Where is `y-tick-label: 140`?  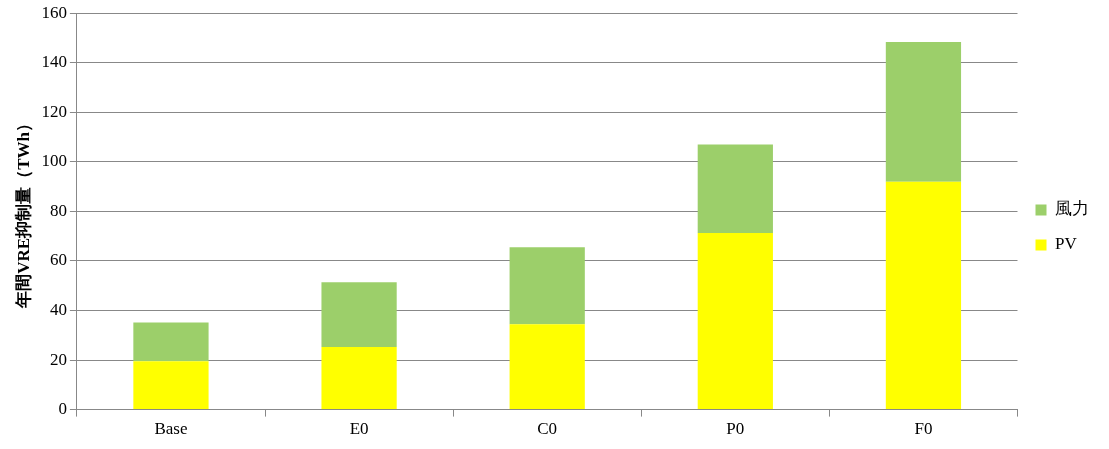 y-tick-label: 140 is located at coordinates (54, 62).